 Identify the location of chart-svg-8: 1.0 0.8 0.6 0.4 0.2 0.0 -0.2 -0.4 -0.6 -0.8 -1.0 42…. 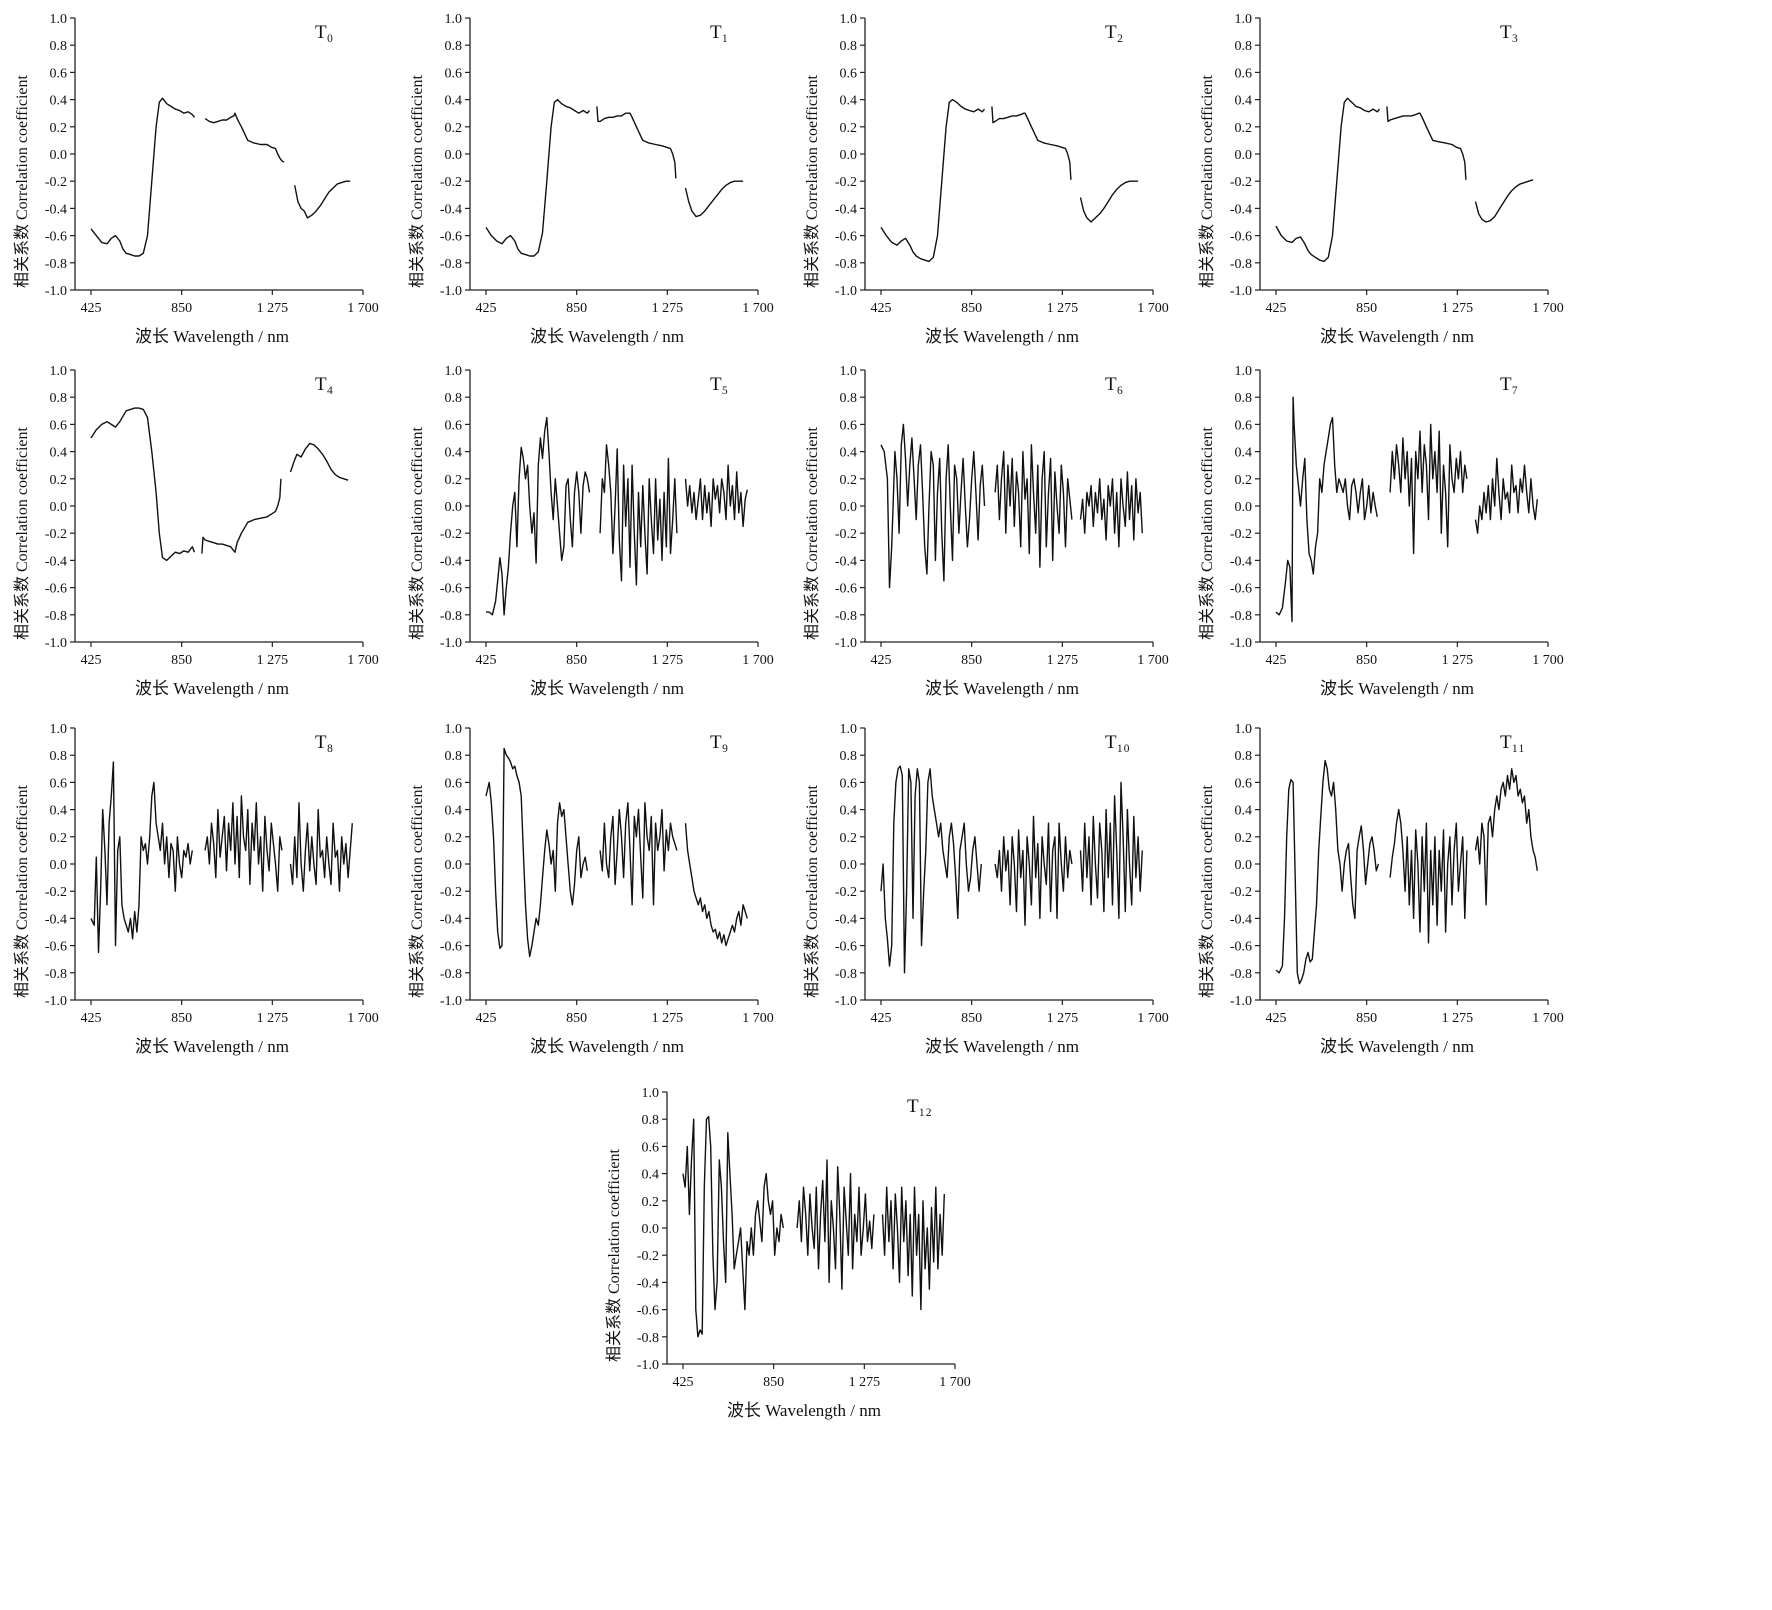
(212, 874).